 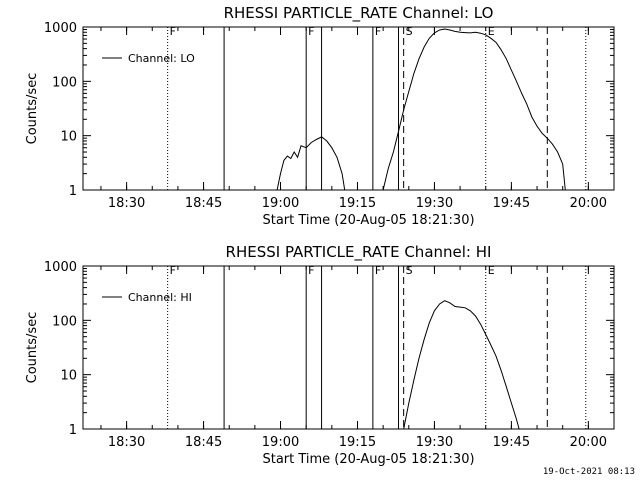 What do you see at coordinates (161, 58) in the screenshot?
I see `legend-label: Channel: LO` at bounding box center [161, 58].